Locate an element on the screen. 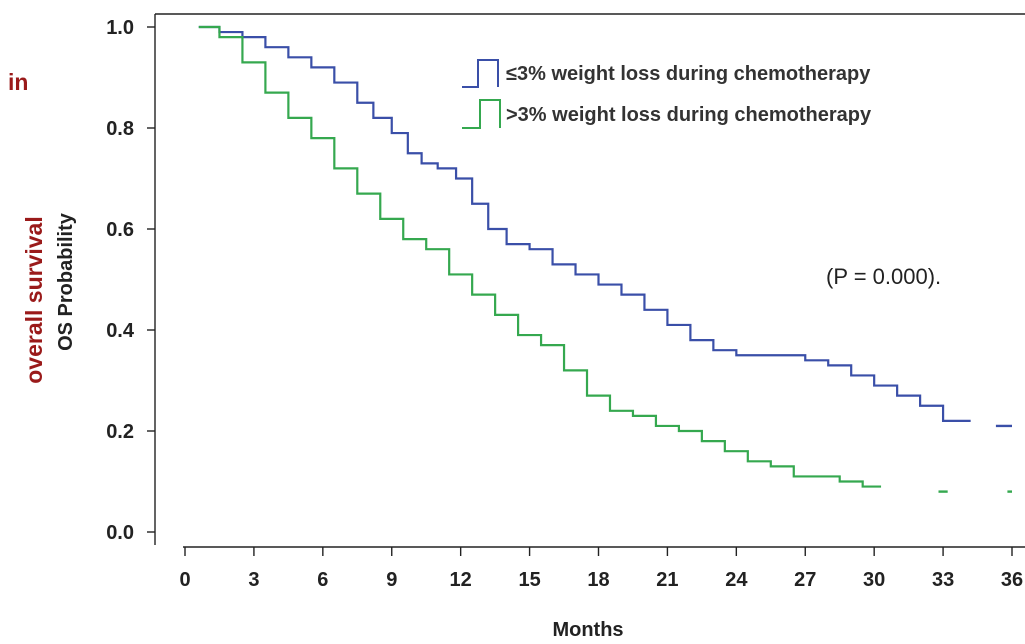 The width and height of the screenshot is (1025, 644). x-tick-label: 9 is located at coordinates (391, 580).